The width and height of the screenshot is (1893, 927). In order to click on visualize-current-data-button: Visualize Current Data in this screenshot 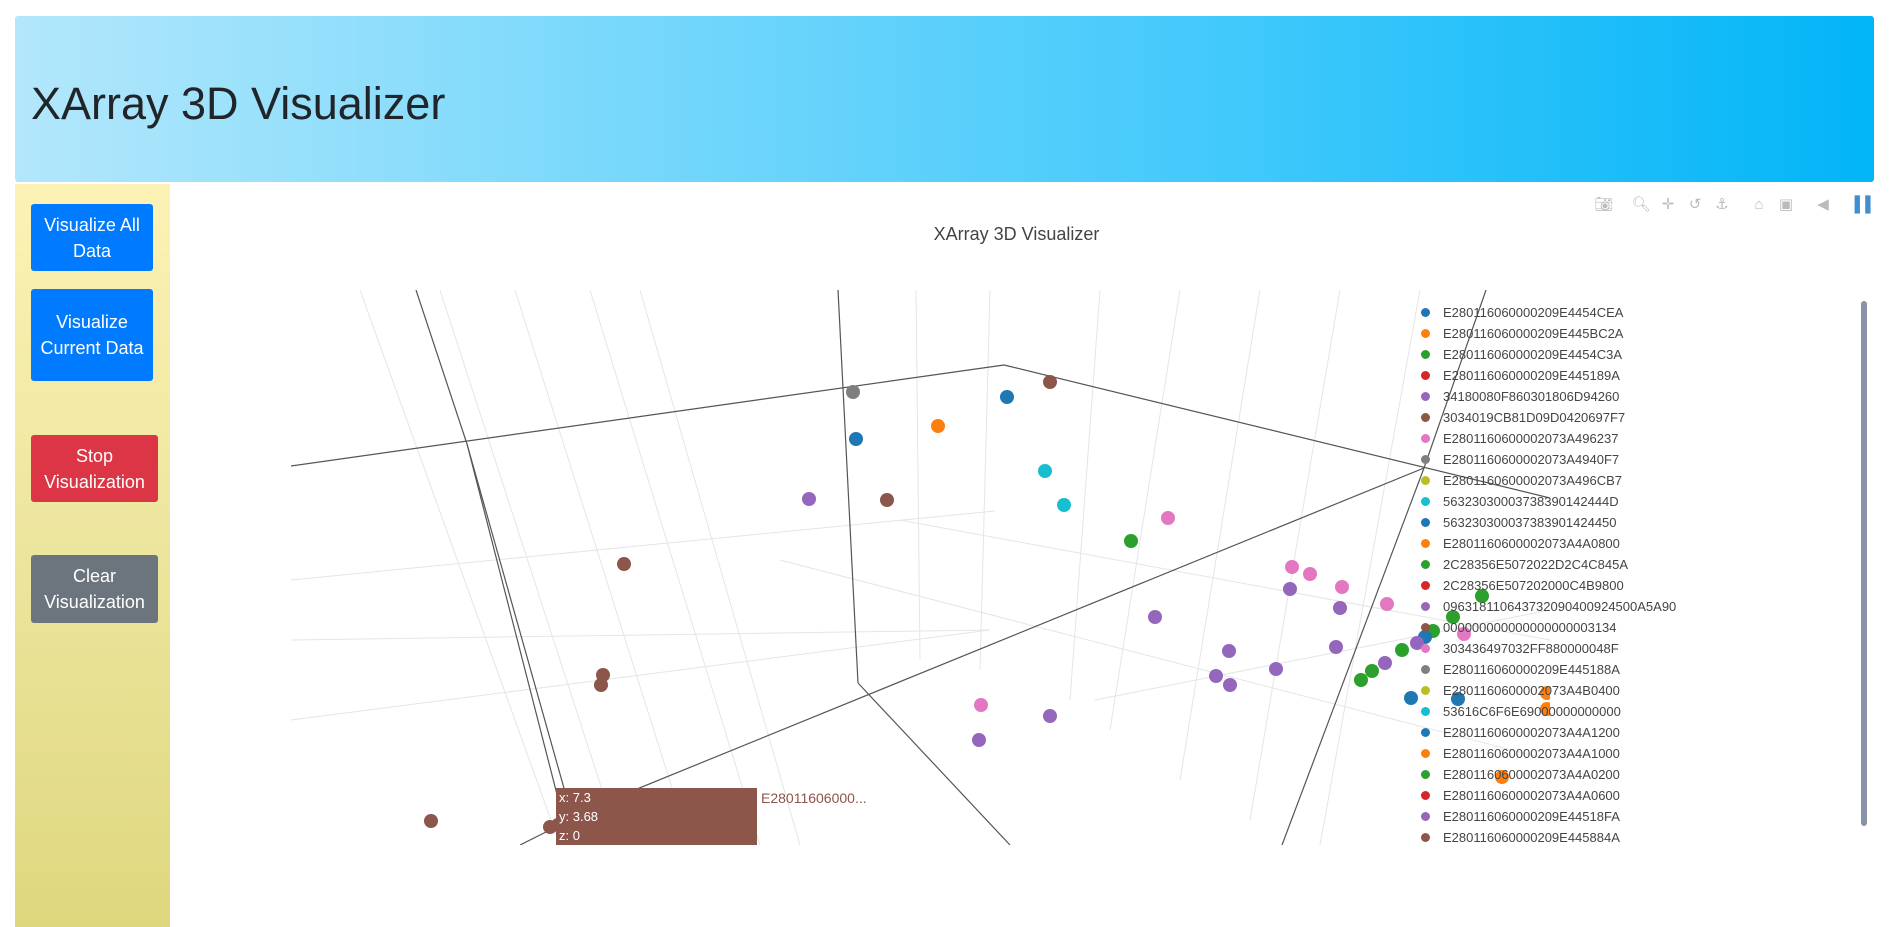, I will do `click(92, 335)`.